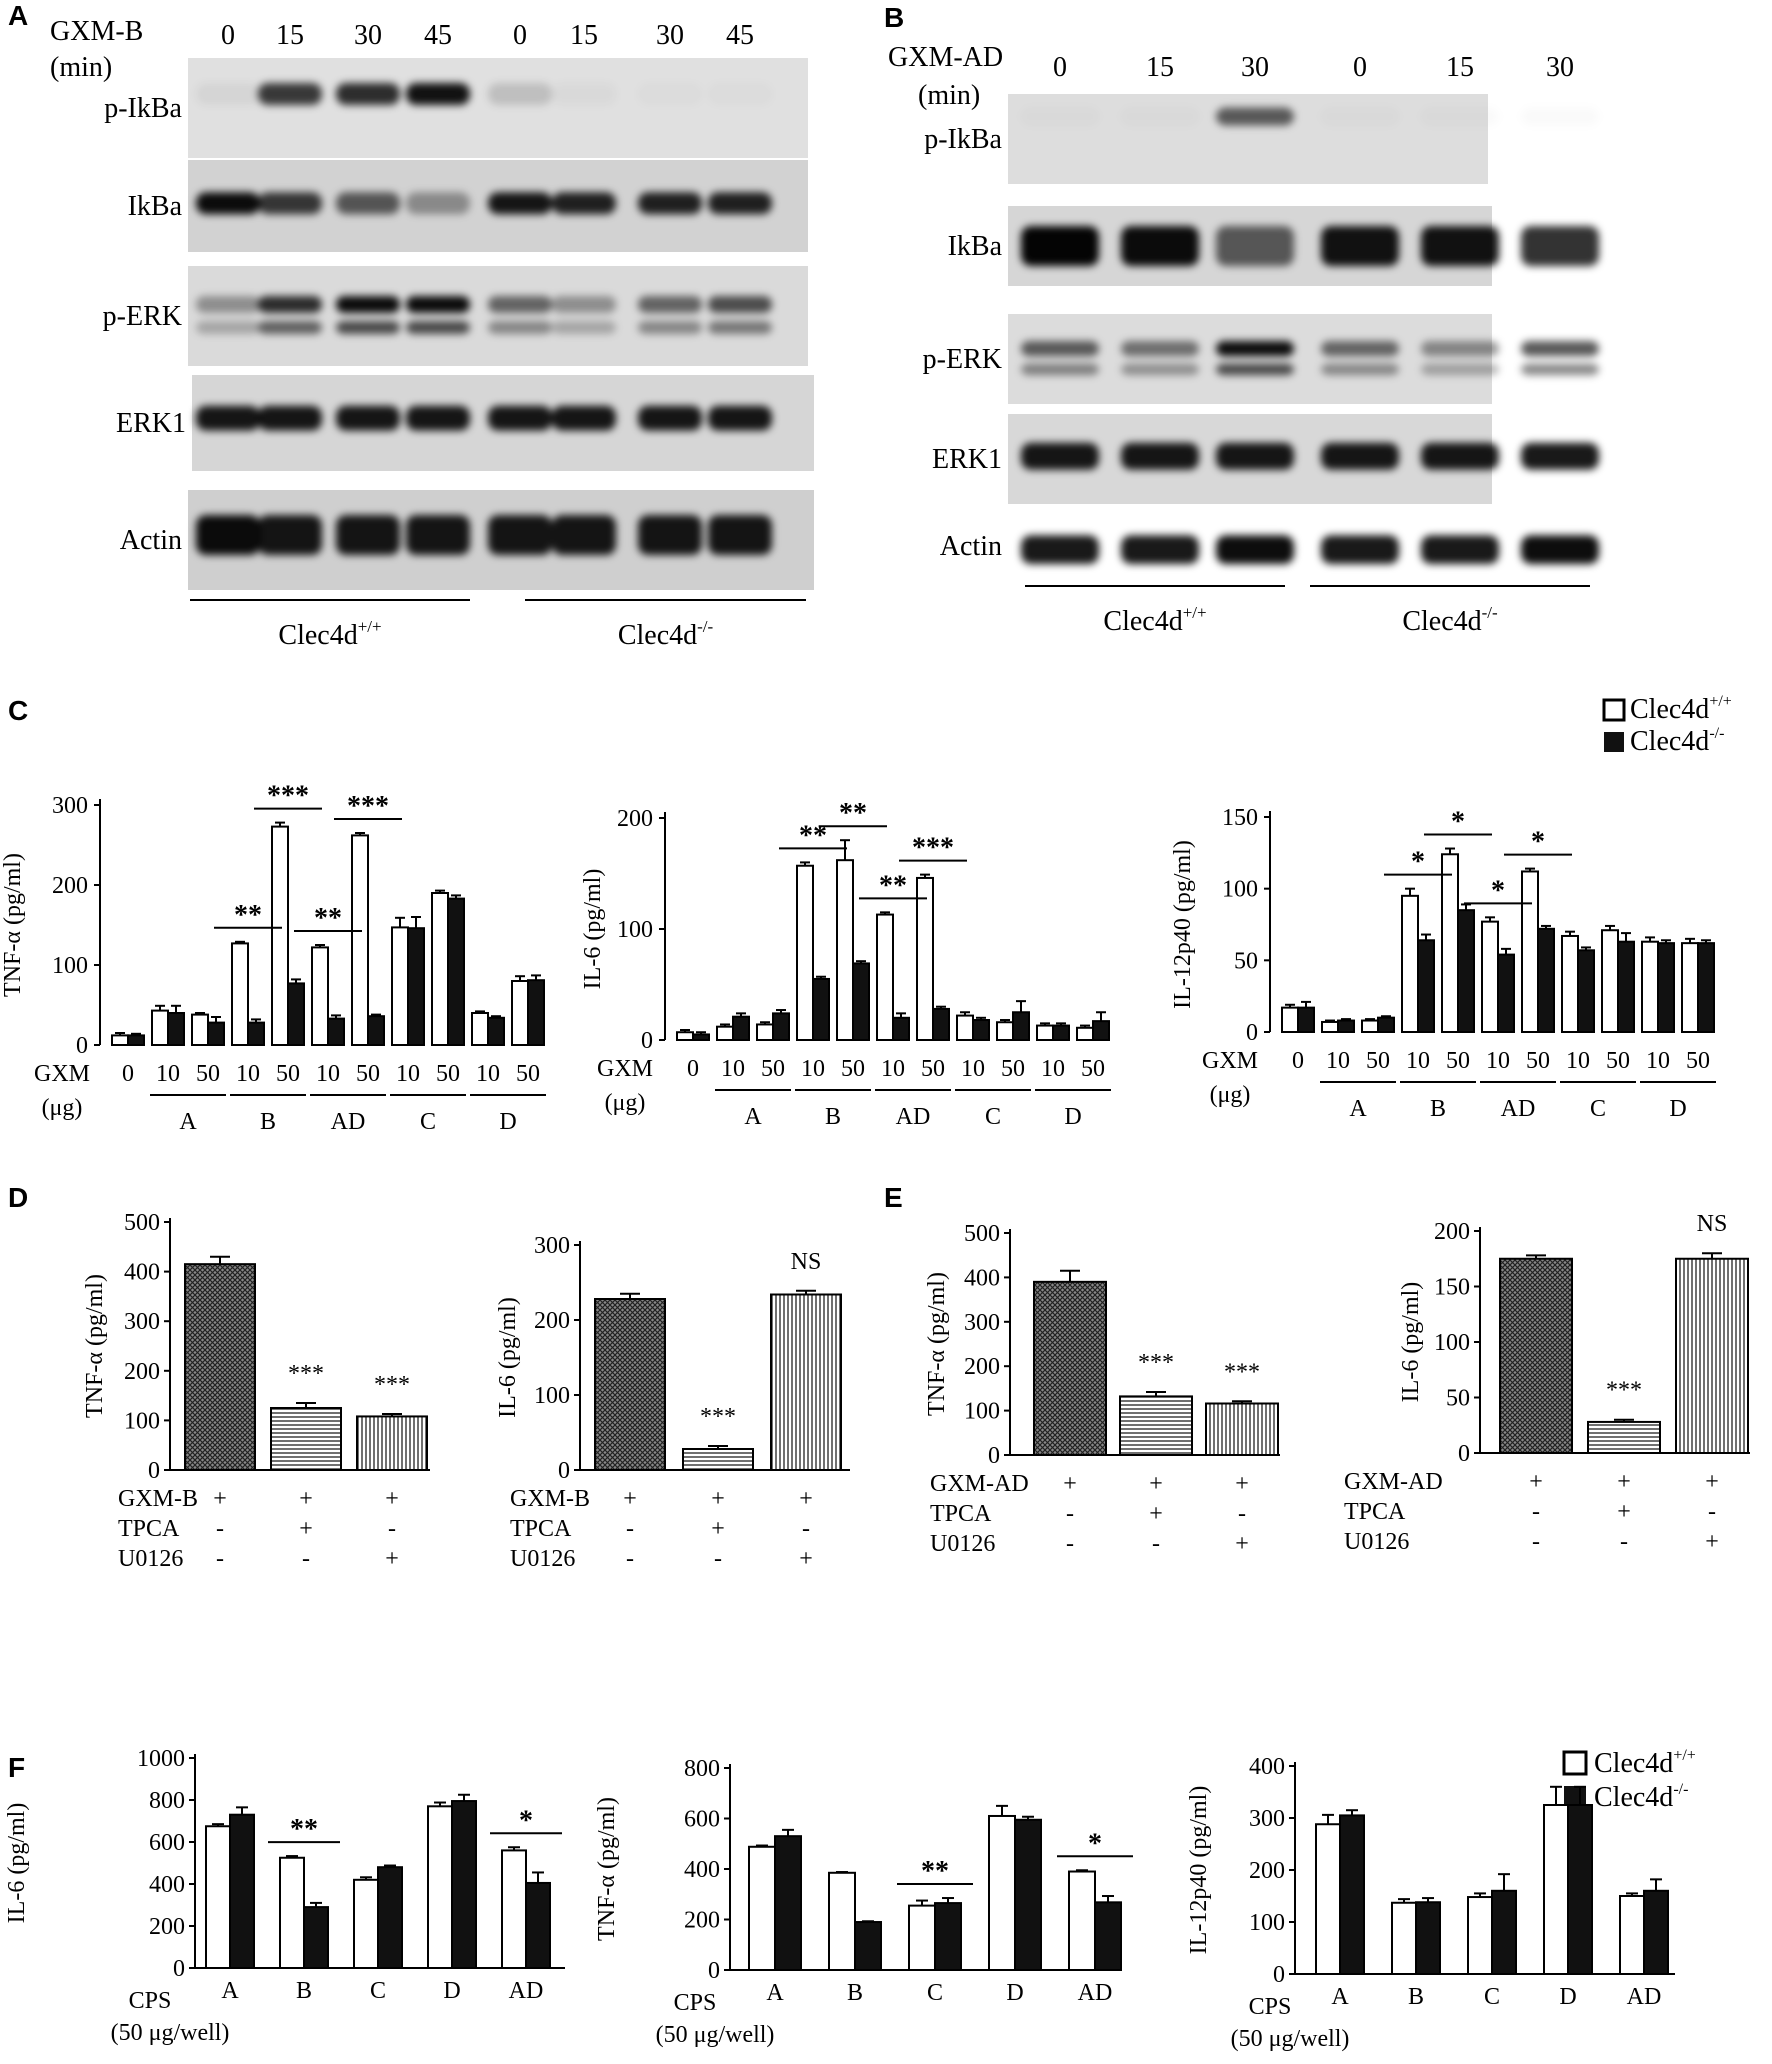 The width and height of the screenshot is (1772, 2064). What do you see at coordinates (1614, 710) in the screenshot?
I see `legend-c-wt-swatch` at bounding box center [1614, 710].